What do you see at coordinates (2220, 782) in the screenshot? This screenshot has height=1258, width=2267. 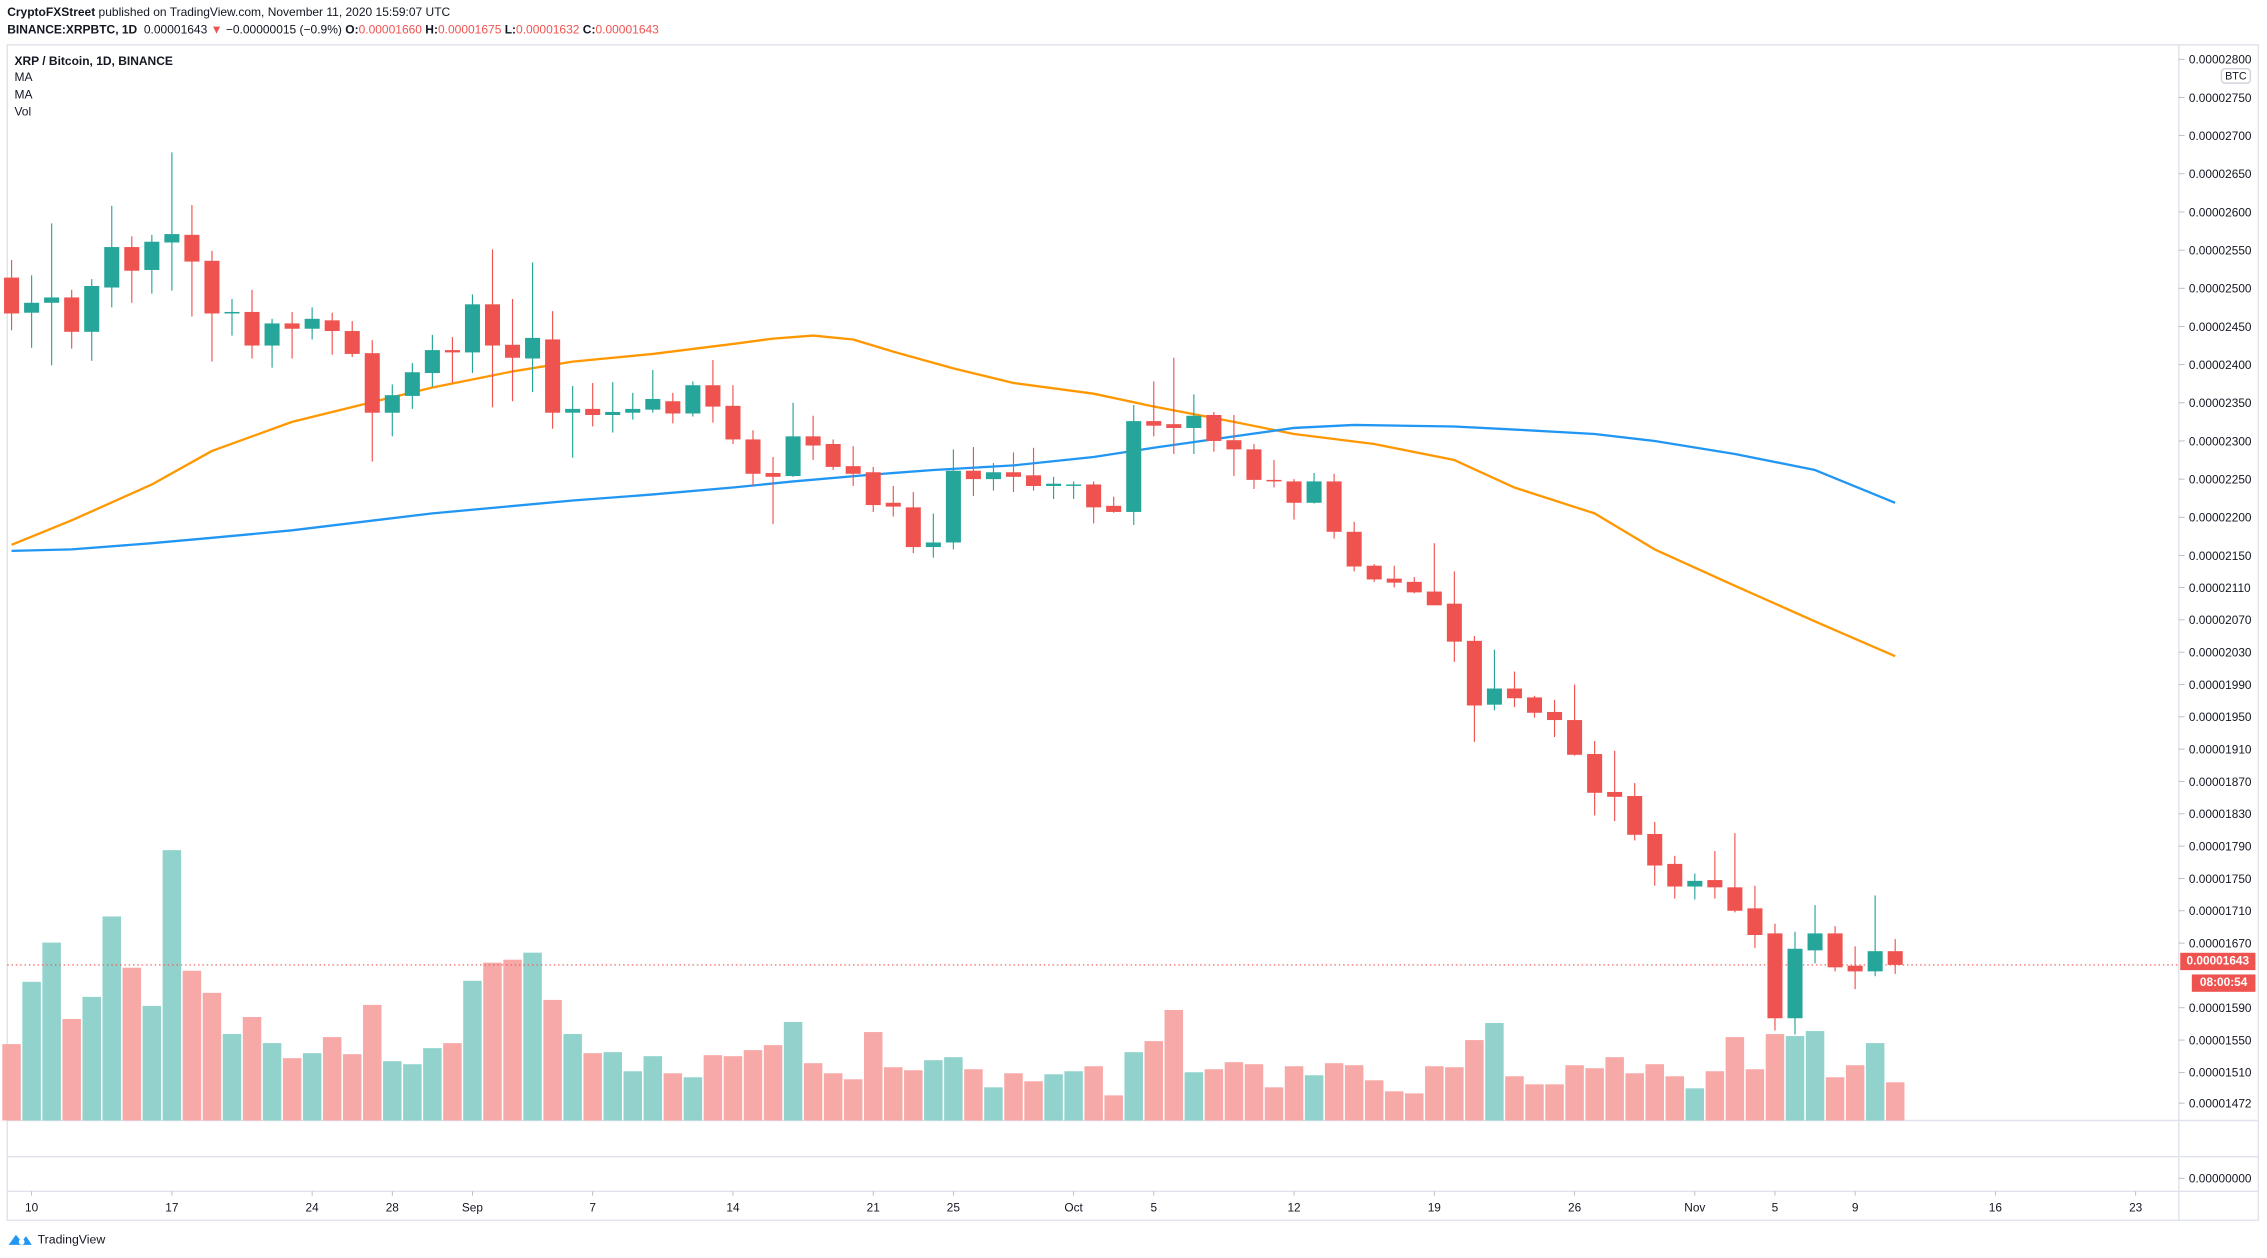 I see `price-tick-label: 0.00001870` at bounding box center [2220, 782].